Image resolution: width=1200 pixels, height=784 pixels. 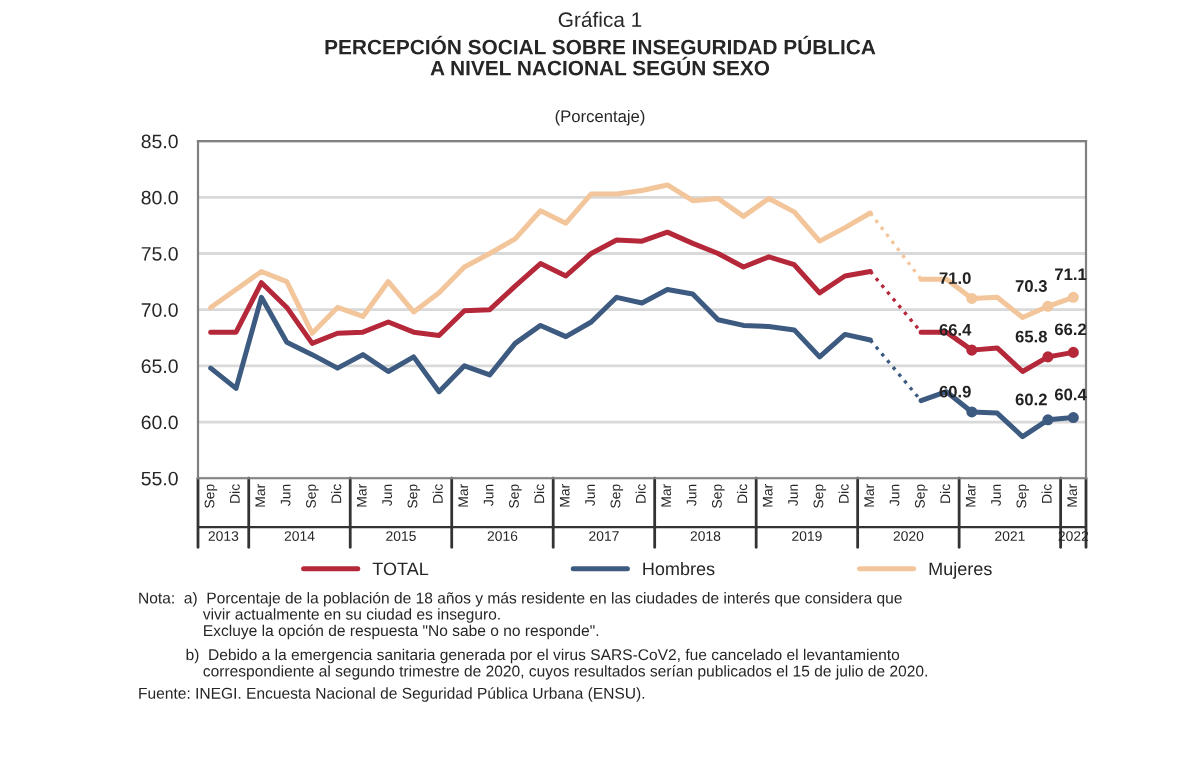 I want to click on data-label: 71.0, so click(x=955, y=278).